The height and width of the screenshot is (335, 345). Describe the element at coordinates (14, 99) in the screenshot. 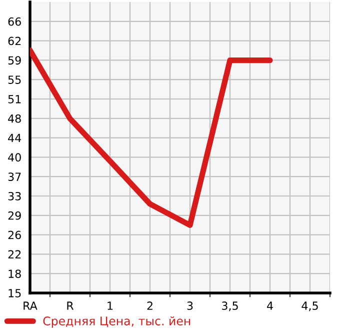

I see `y-tick-label: 51` at that location.